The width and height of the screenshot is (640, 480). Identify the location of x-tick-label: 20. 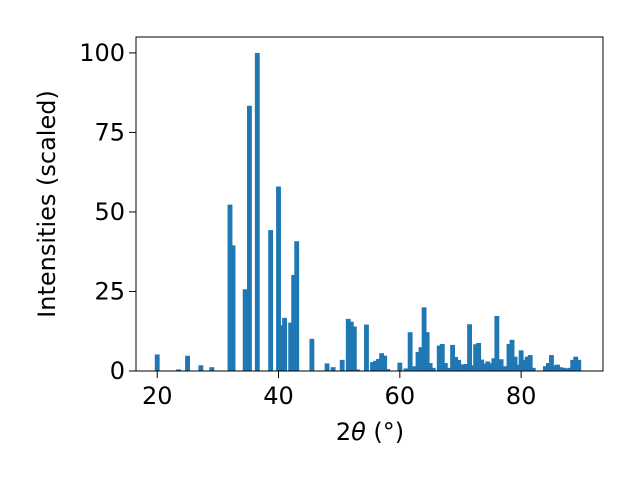
(157, 396).